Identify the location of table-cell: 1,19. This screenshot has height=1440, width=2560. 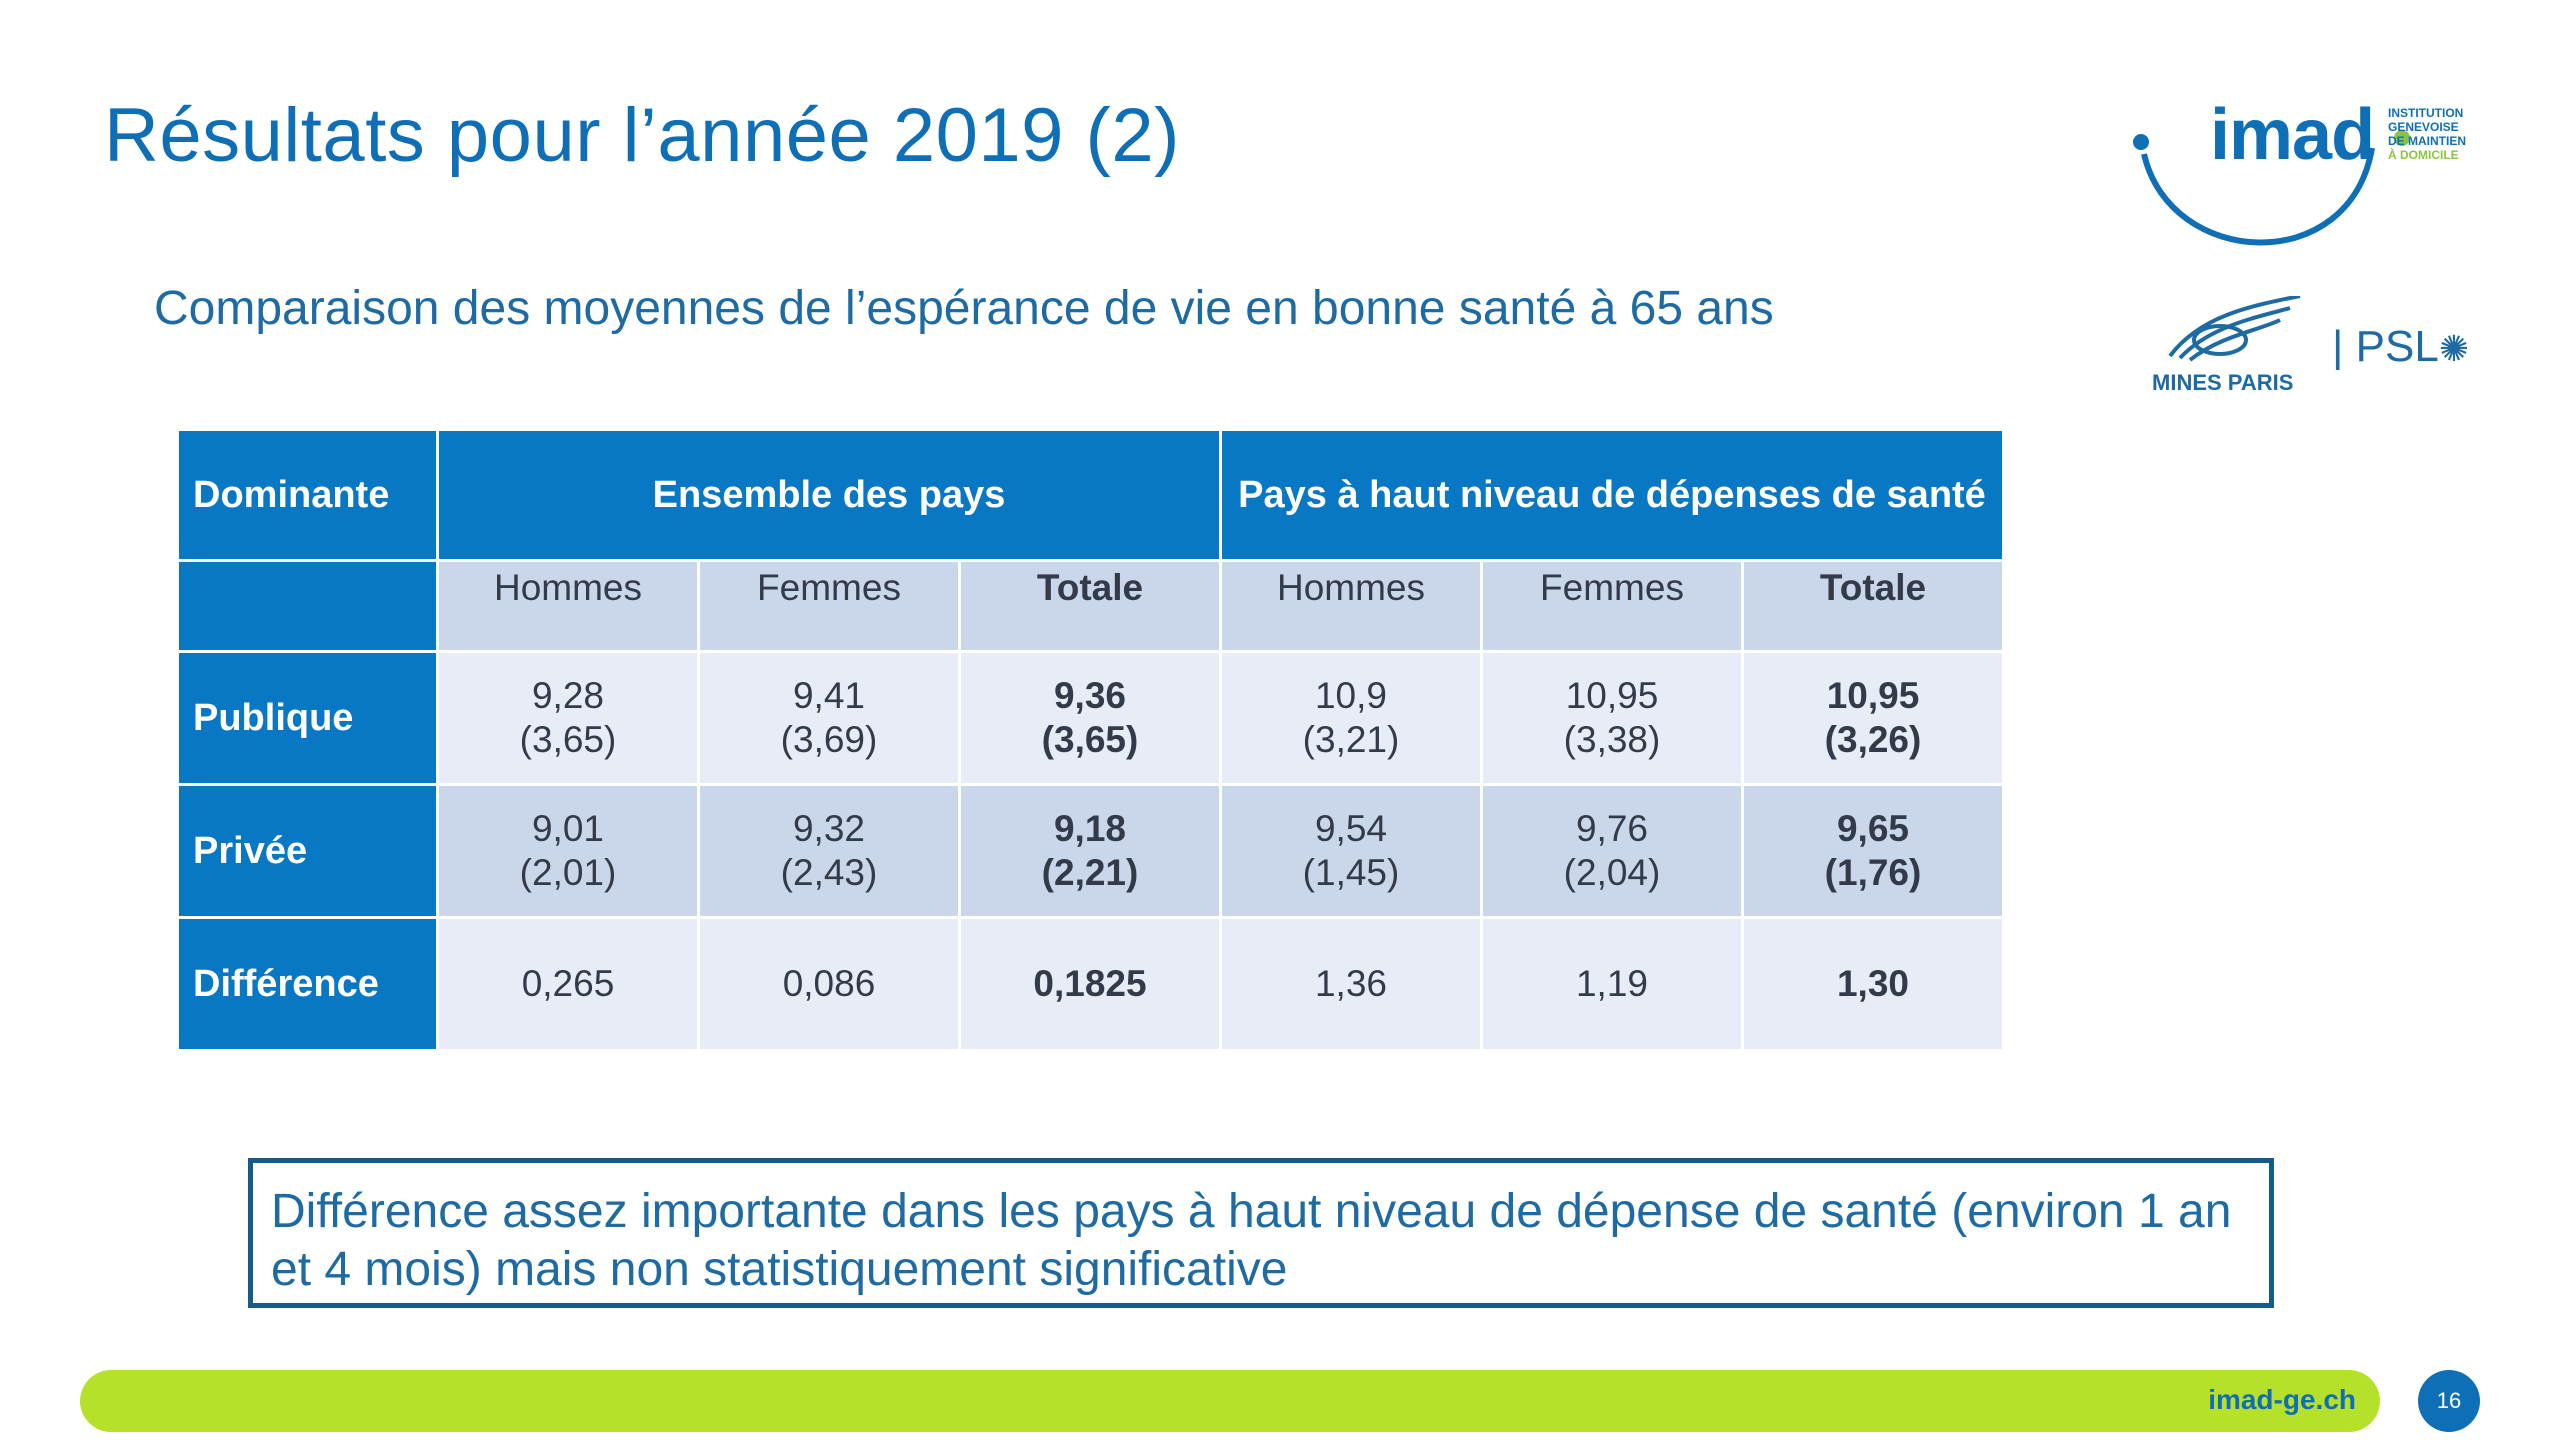
(1612, 984).